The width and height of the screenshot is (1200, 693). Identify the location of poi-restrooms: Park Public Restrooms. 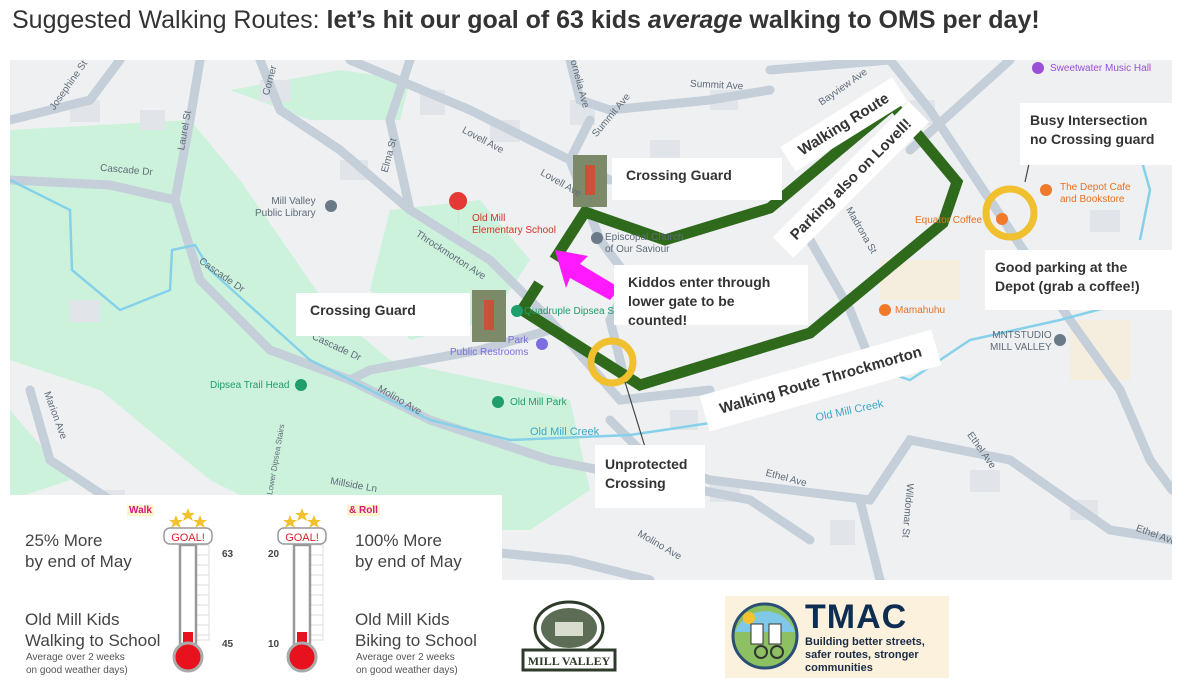
(489, 346).